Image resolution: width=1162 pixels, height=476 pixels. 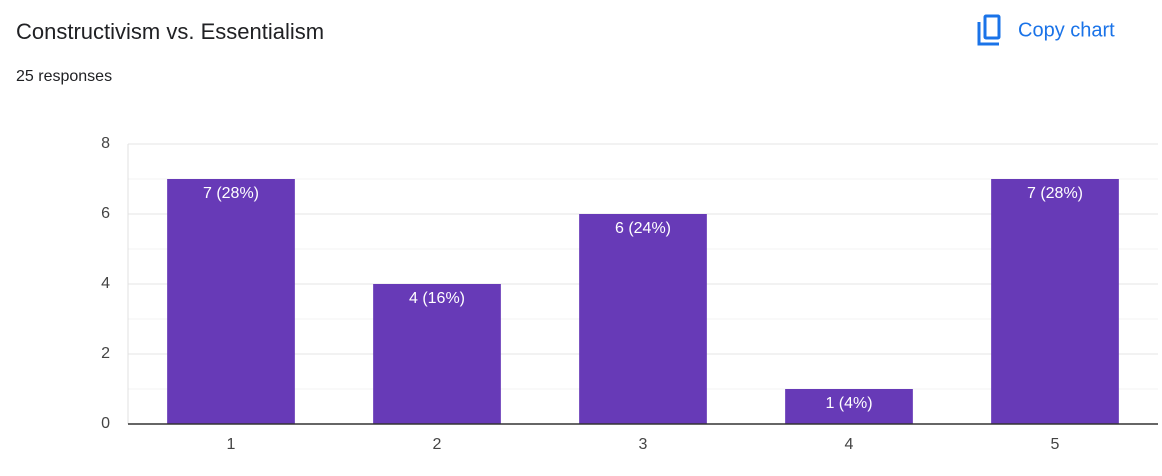 What do you see at coordinates (105, 213) in the screenshot?
I see `y-tick-label: 6` at bounding box center [105, 213].